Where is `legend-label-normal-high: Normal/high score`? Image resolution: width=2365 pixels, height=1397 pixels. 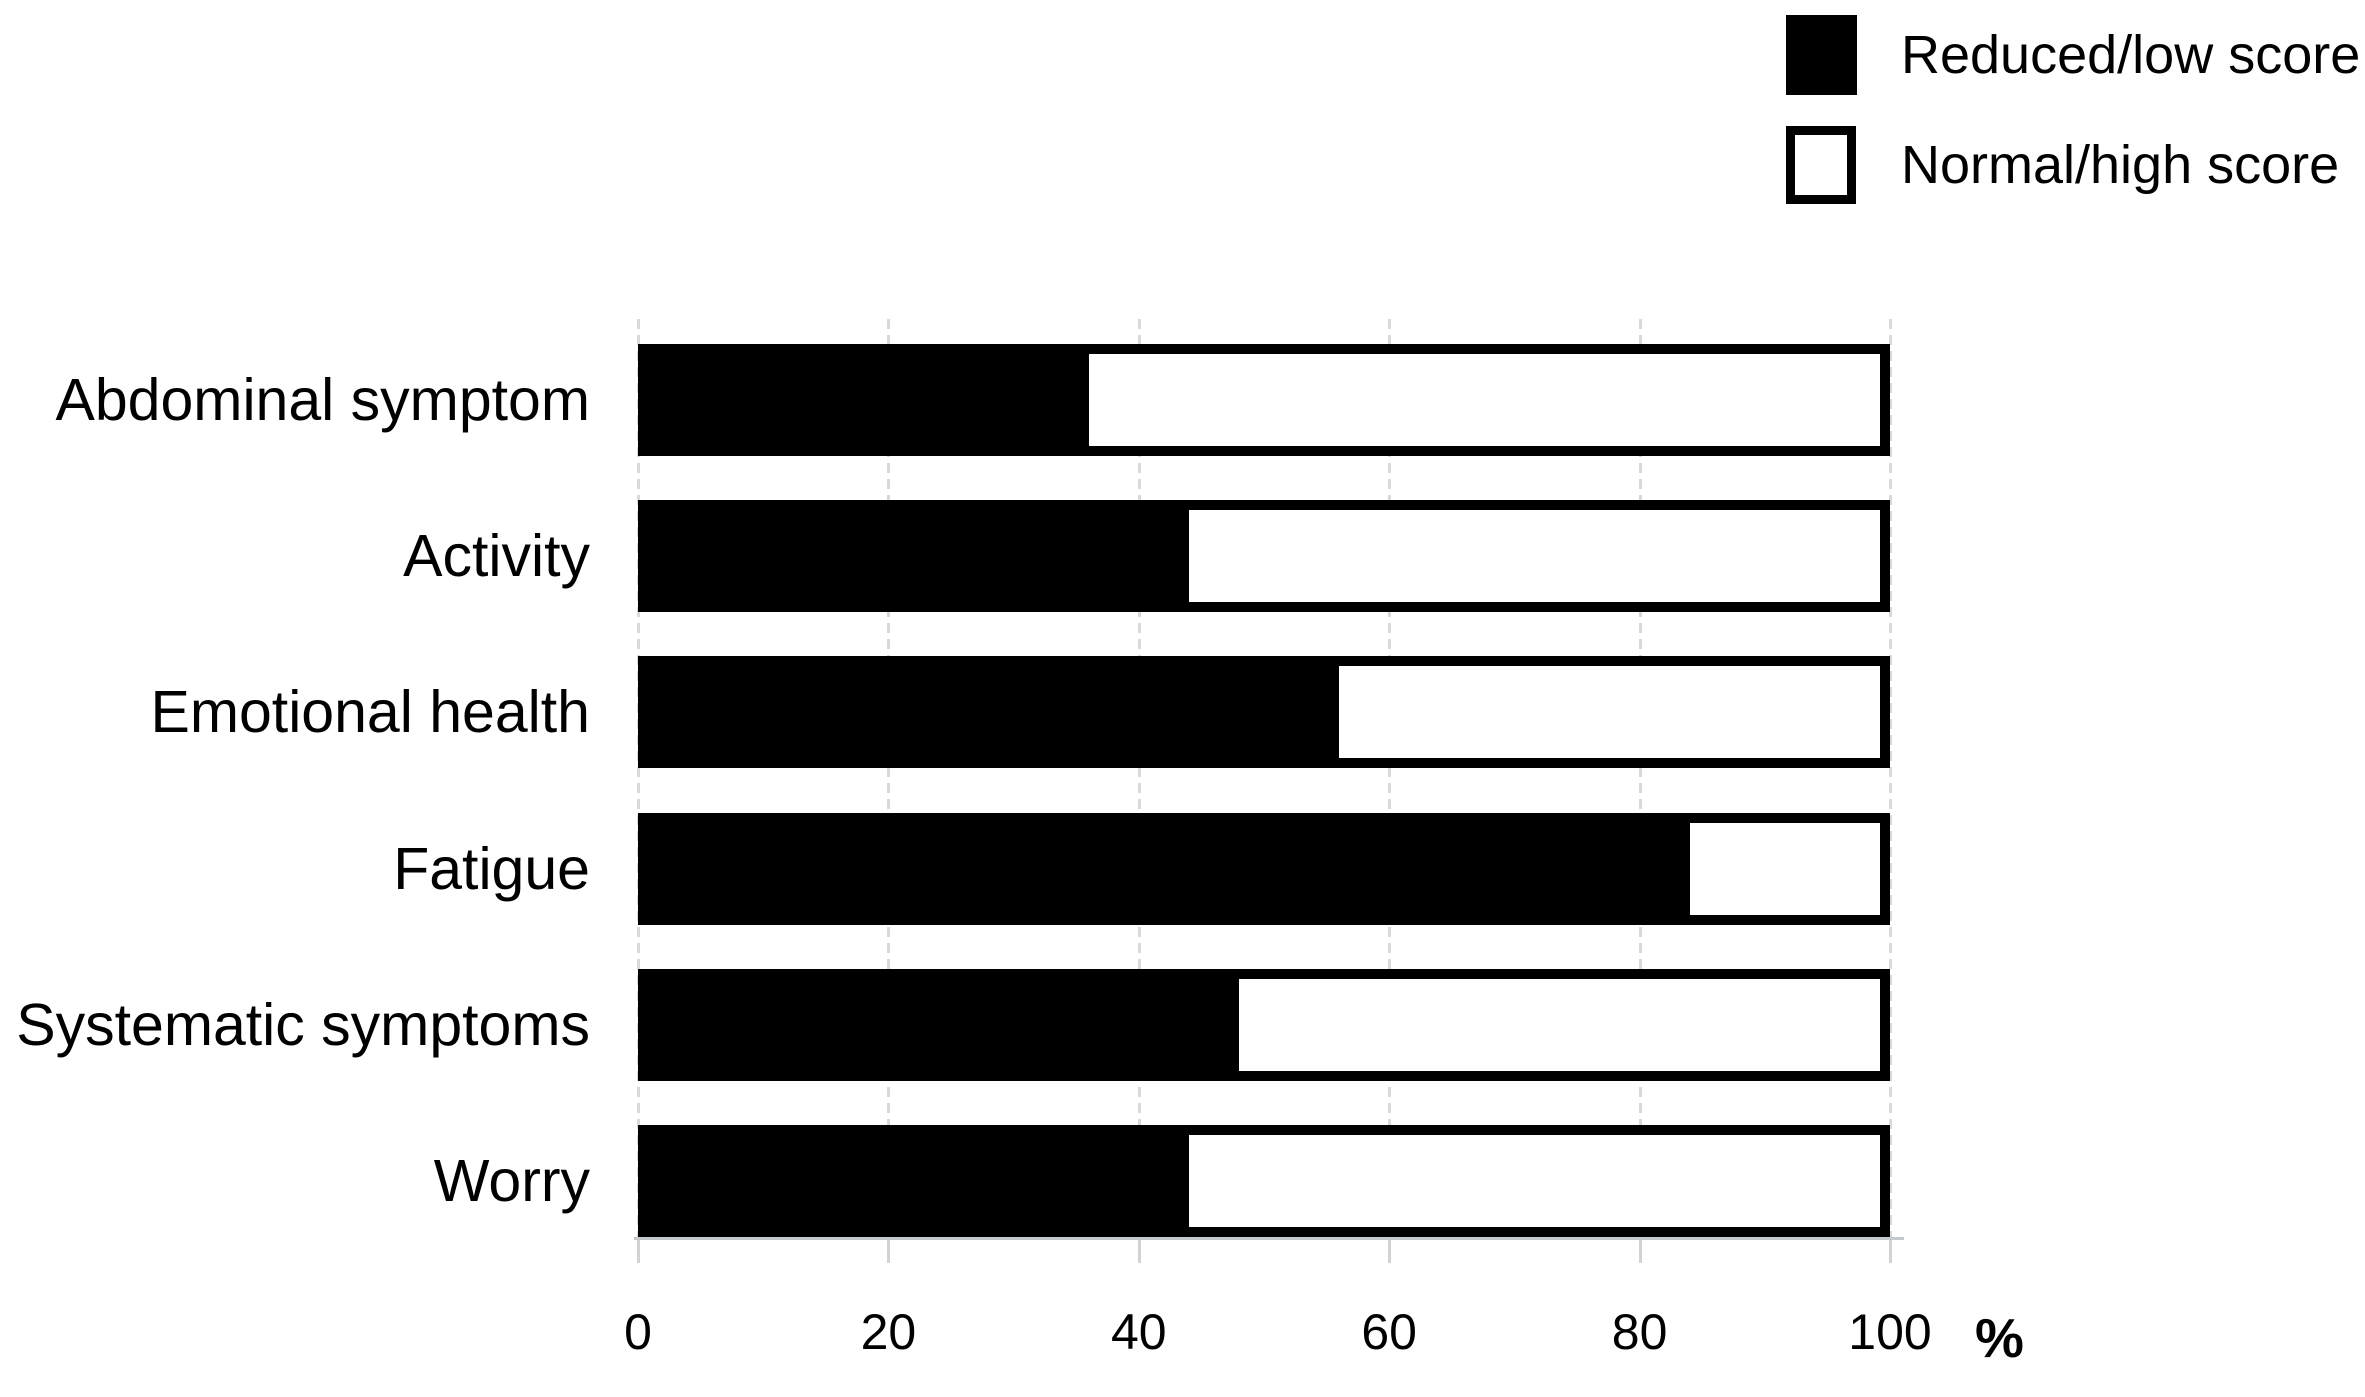
legend-label-normal-high: Normal/high score is located at coordinates (2120, 165).